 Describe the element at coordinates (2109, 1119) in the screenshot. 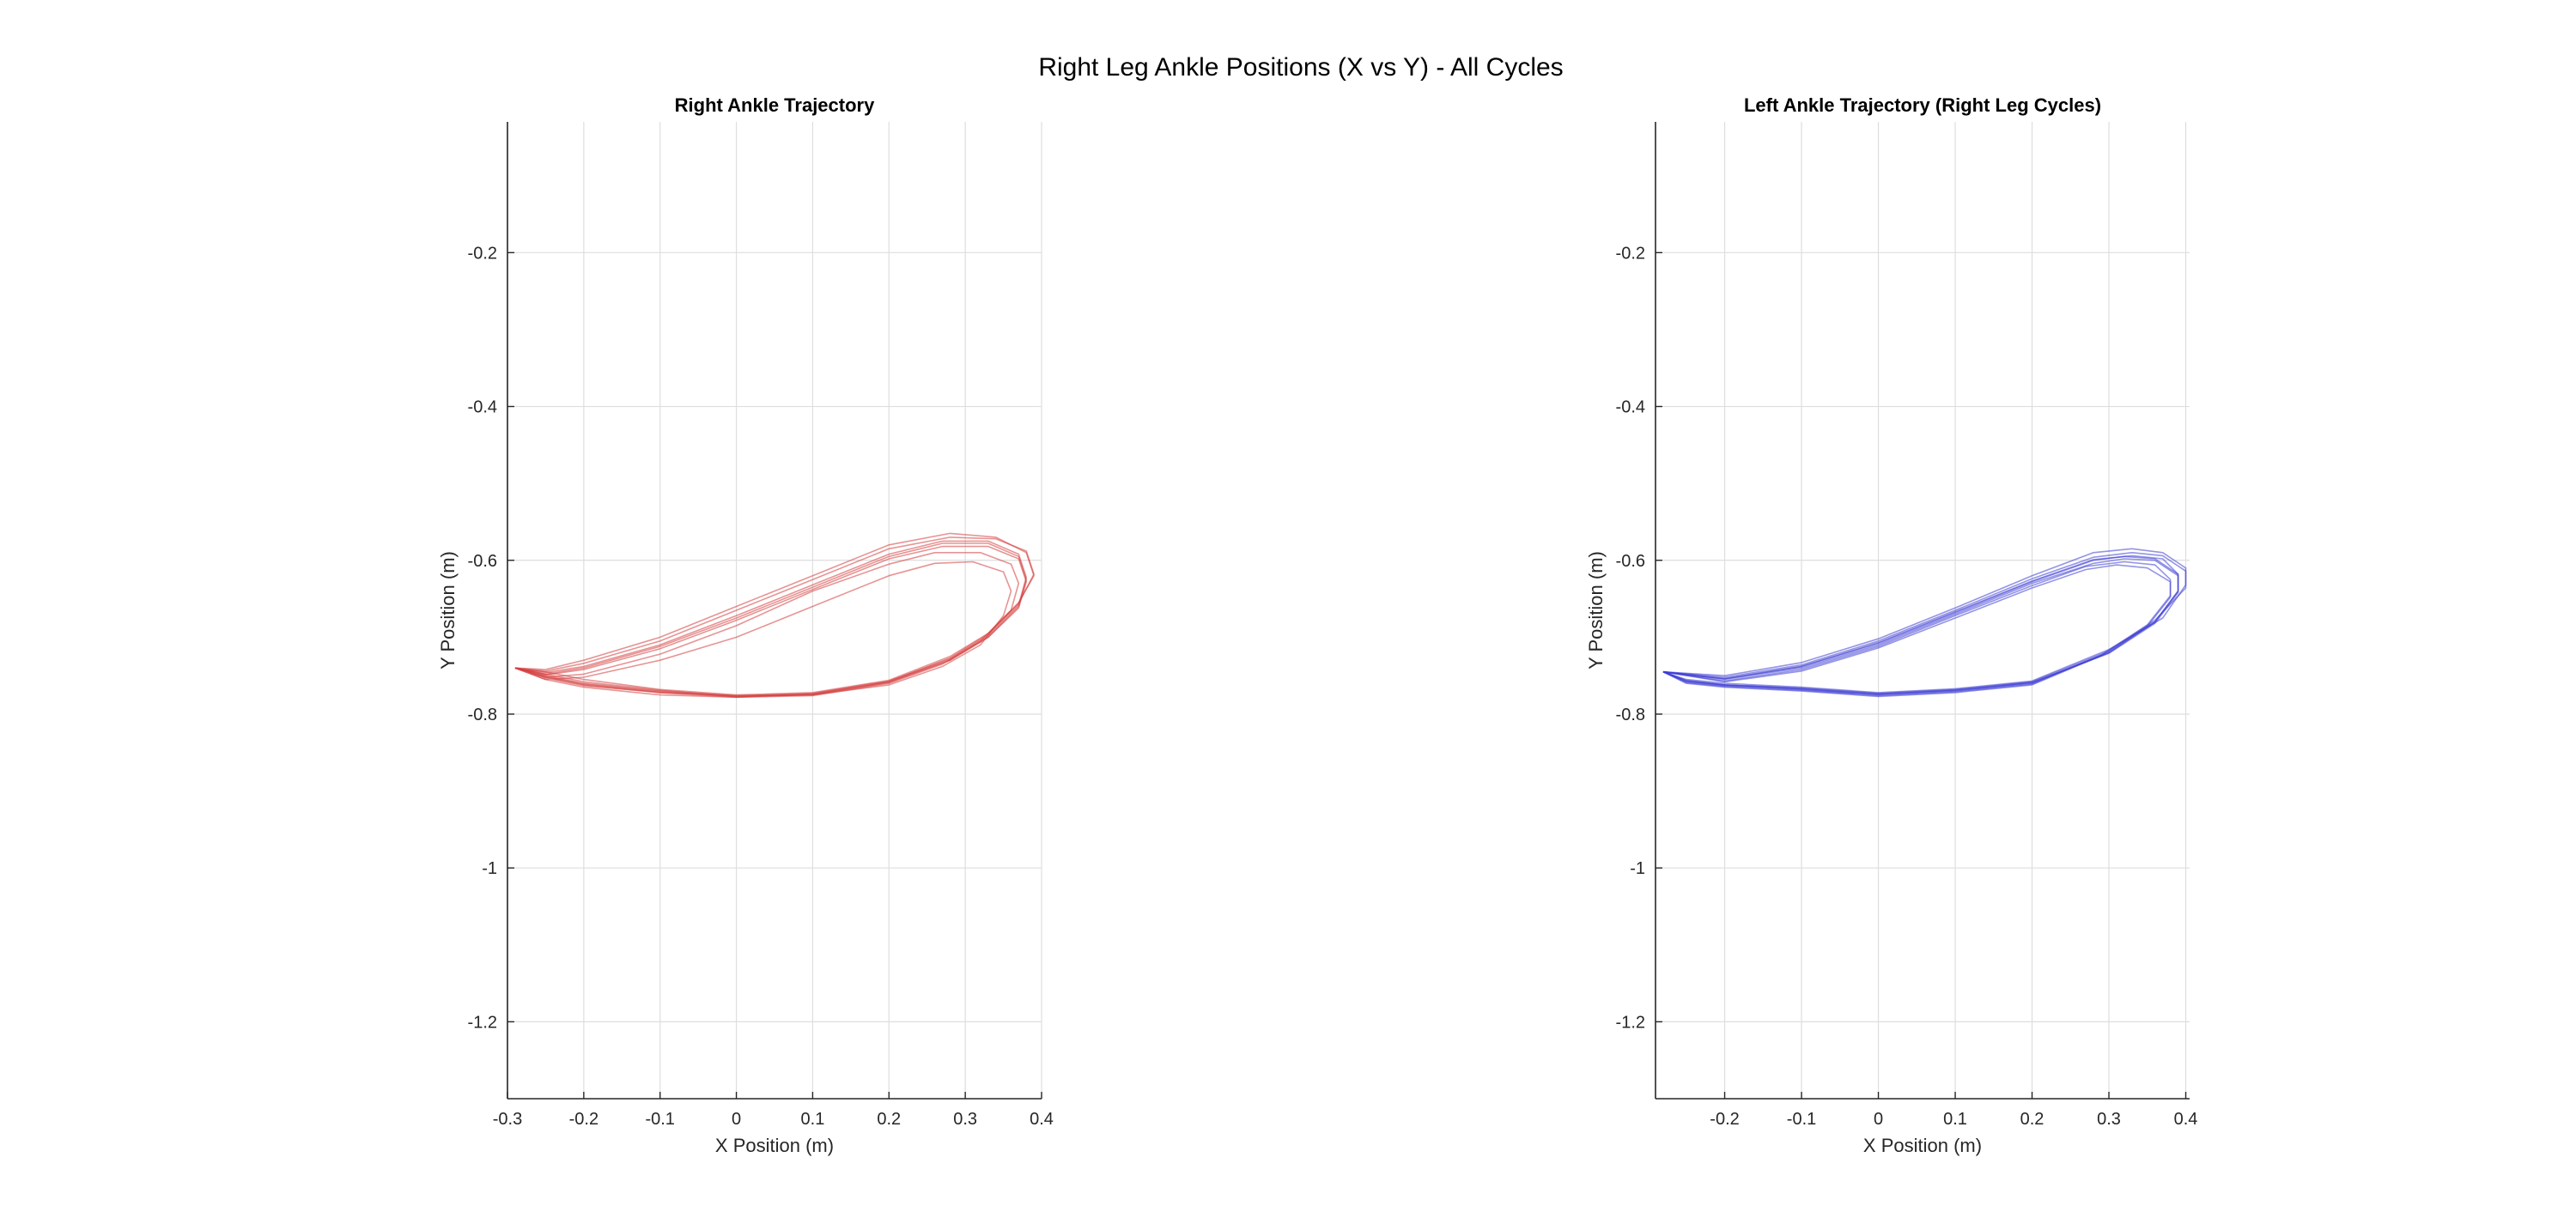

I see `left-ankle-xtick-label: 0.3` at that location.